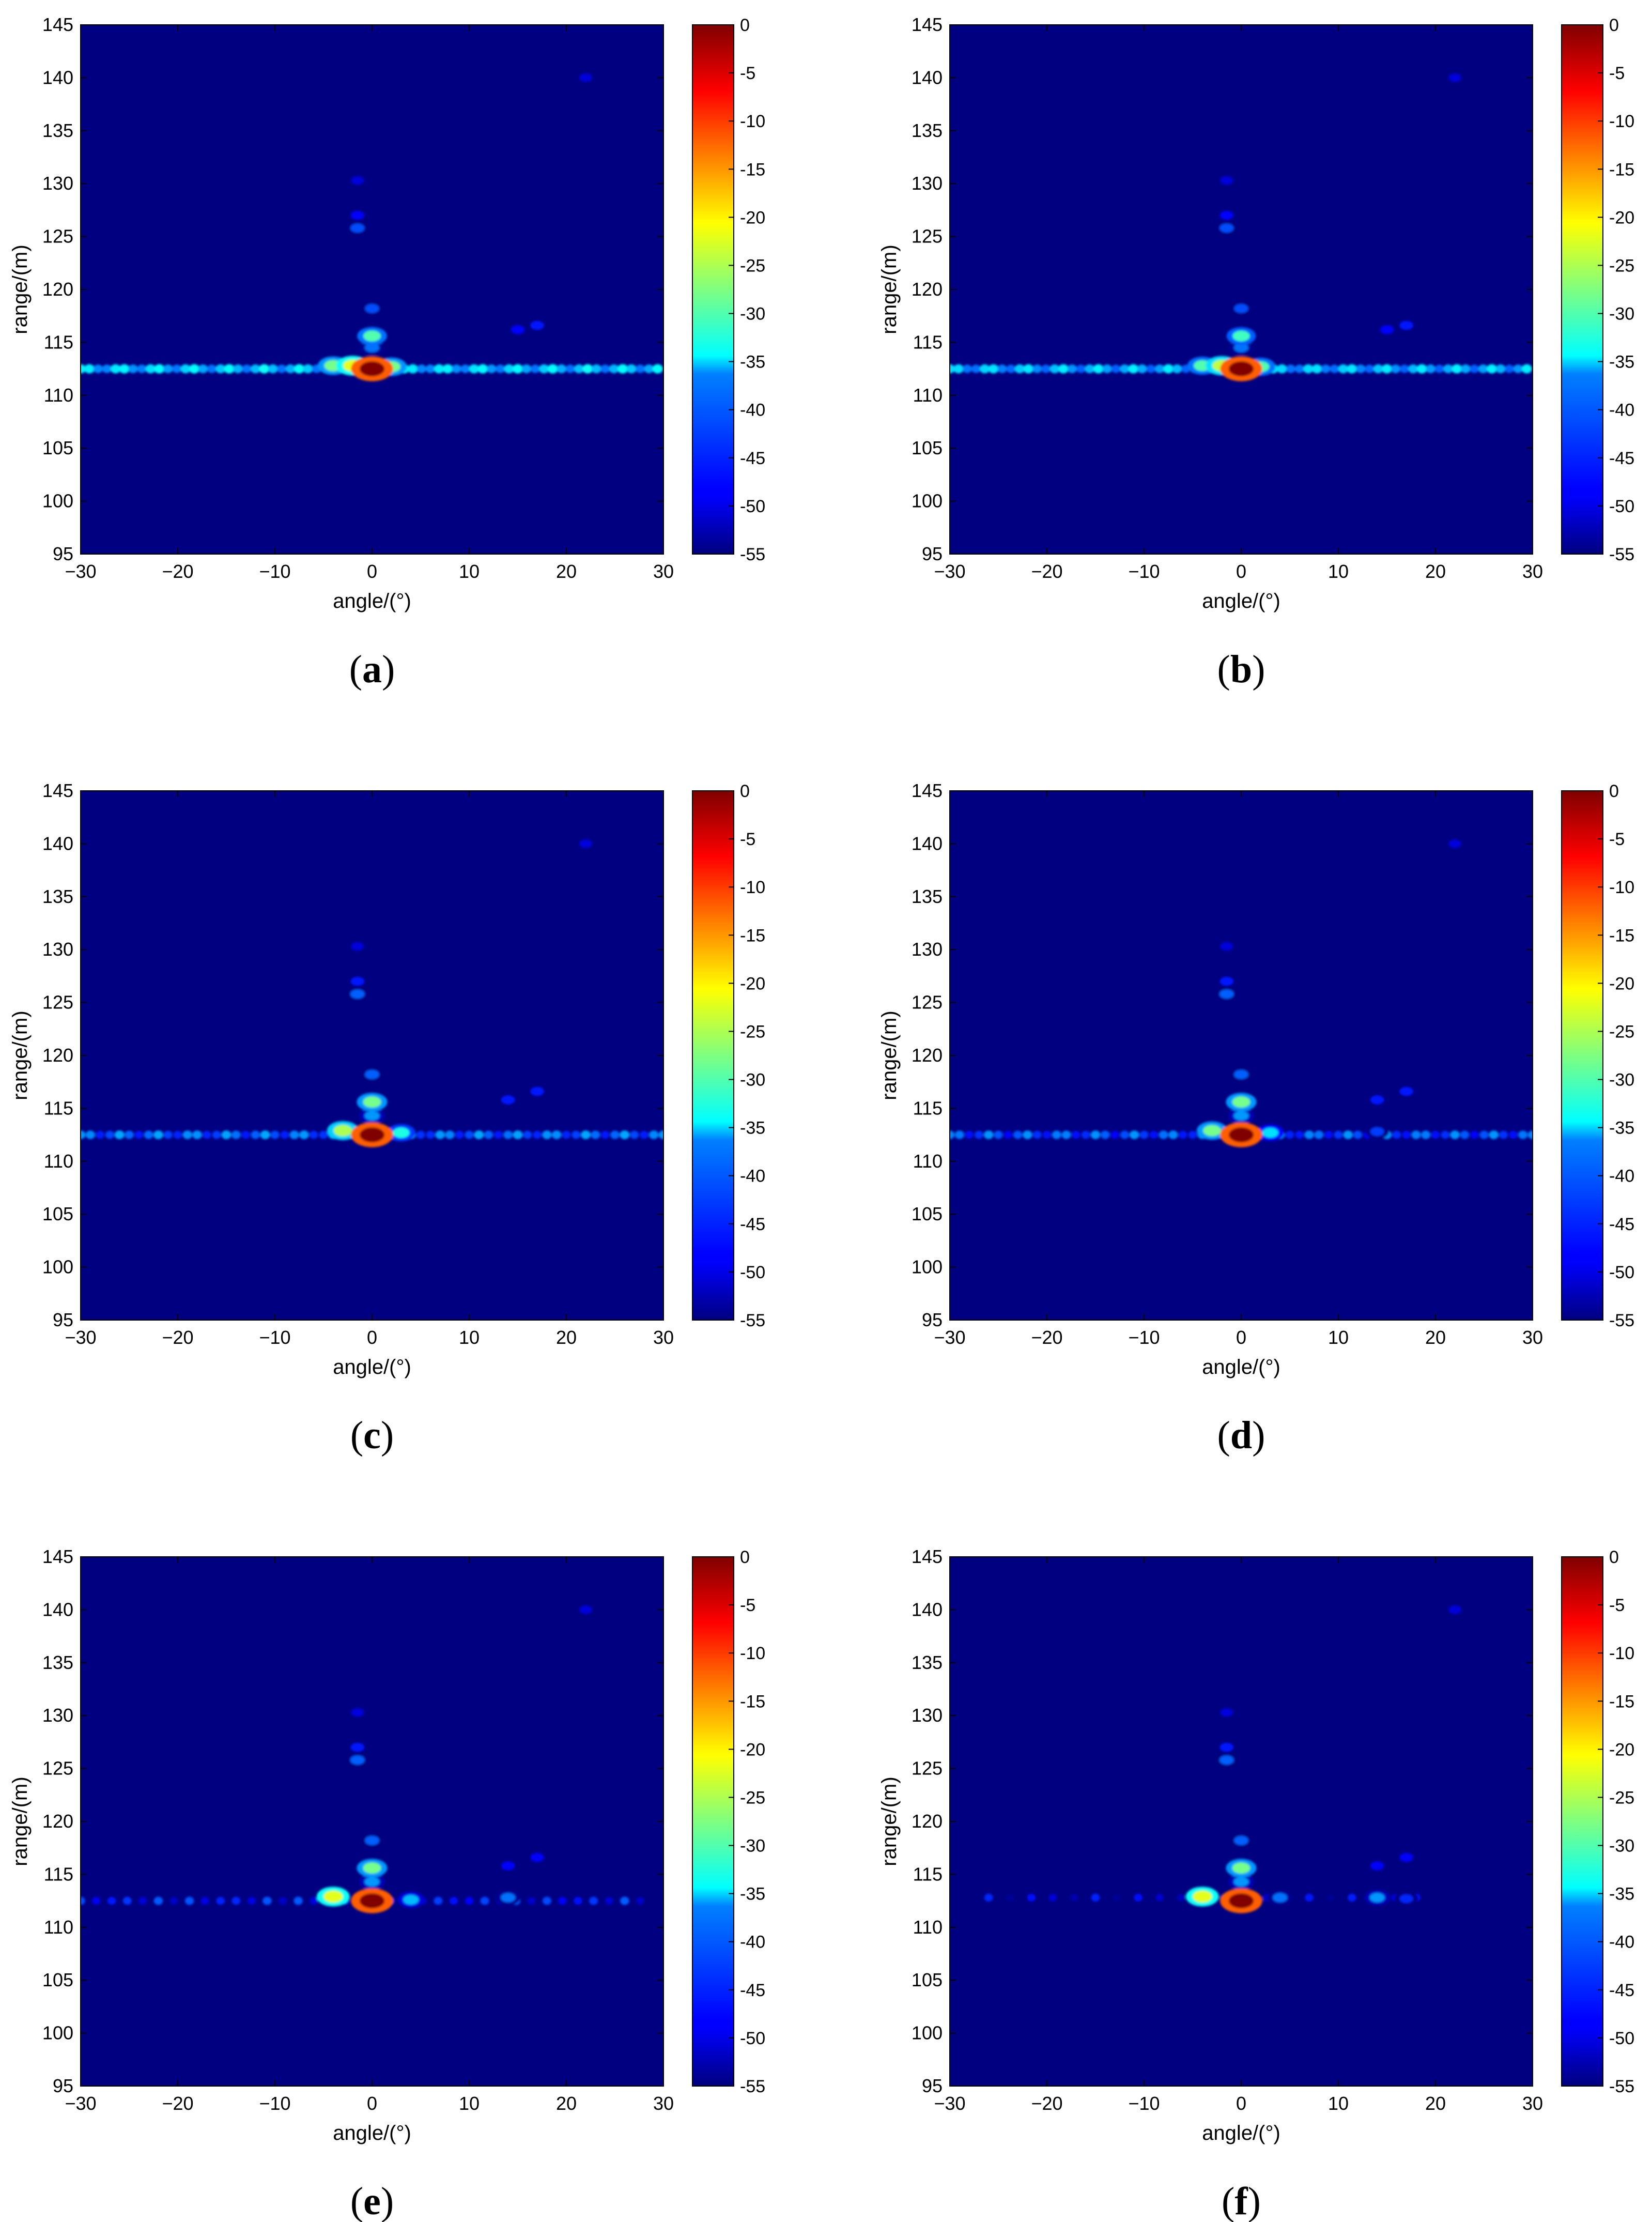 Image resolution: width=1652 pixels, height=2222 pixels. Describe the element at coordinates (57, 290) in the screenshot. I see `y-tick-label: 120` at that location.